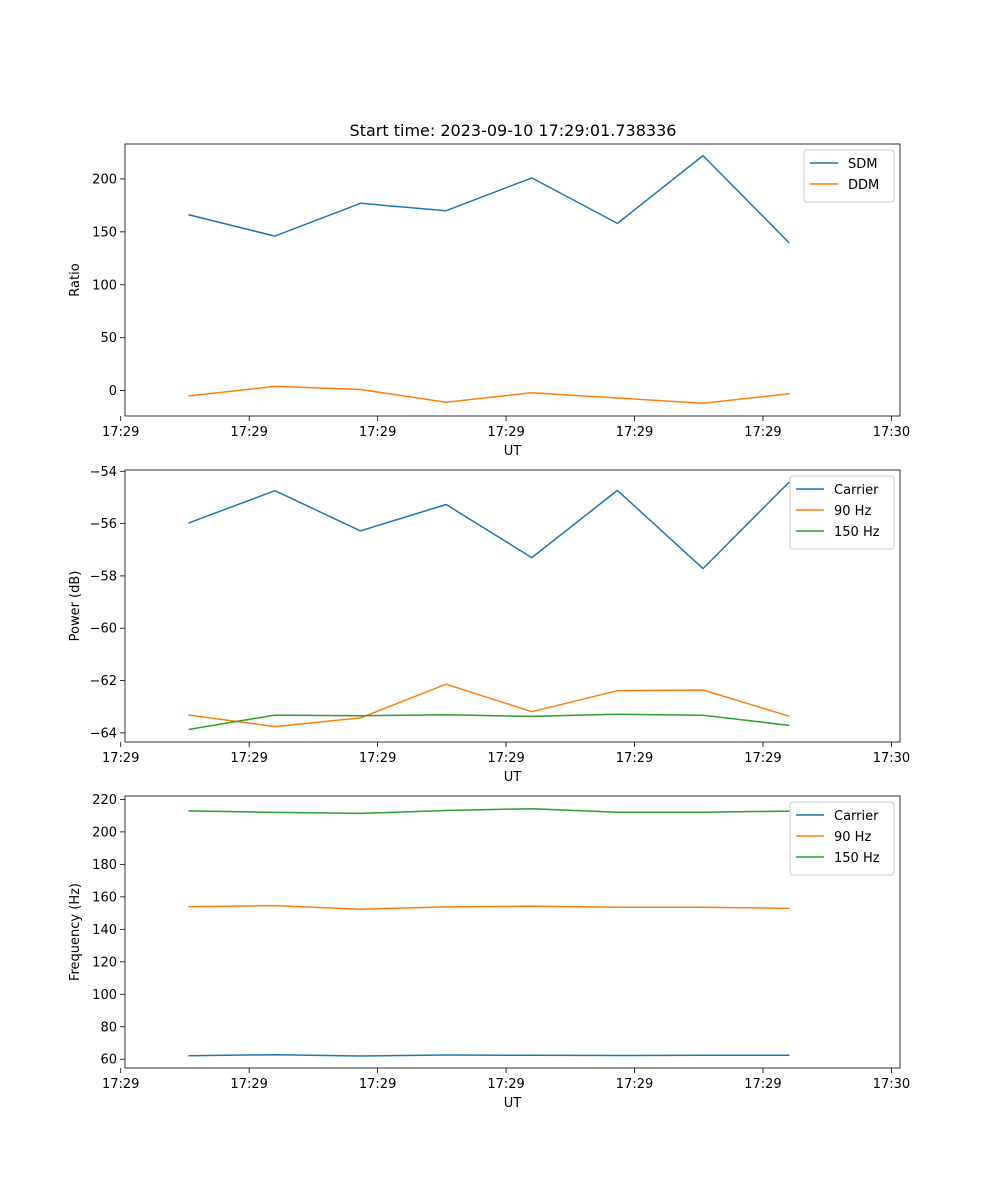 Image resolution: width=1000 pixels, height=1200 pixels. Describe the element at coordinates (849, 176) in the screenshot. I see `legend-ratio: SDM DDM` at that location.